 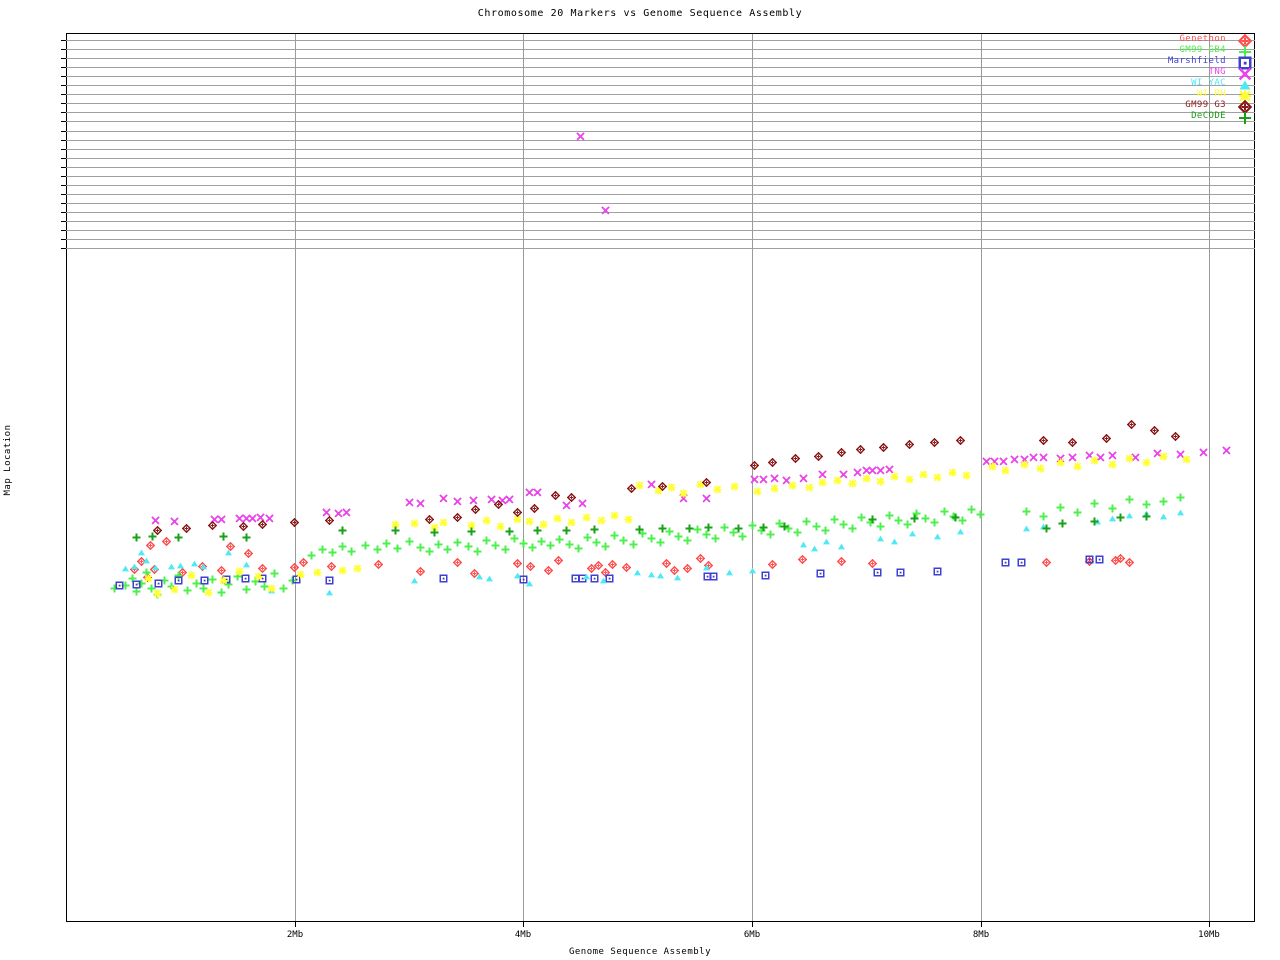 What do you see at coordinates (1205, 105) in the screenshot?
I see `legend-label: GM99 G3` at bounding box center [1205, 105].